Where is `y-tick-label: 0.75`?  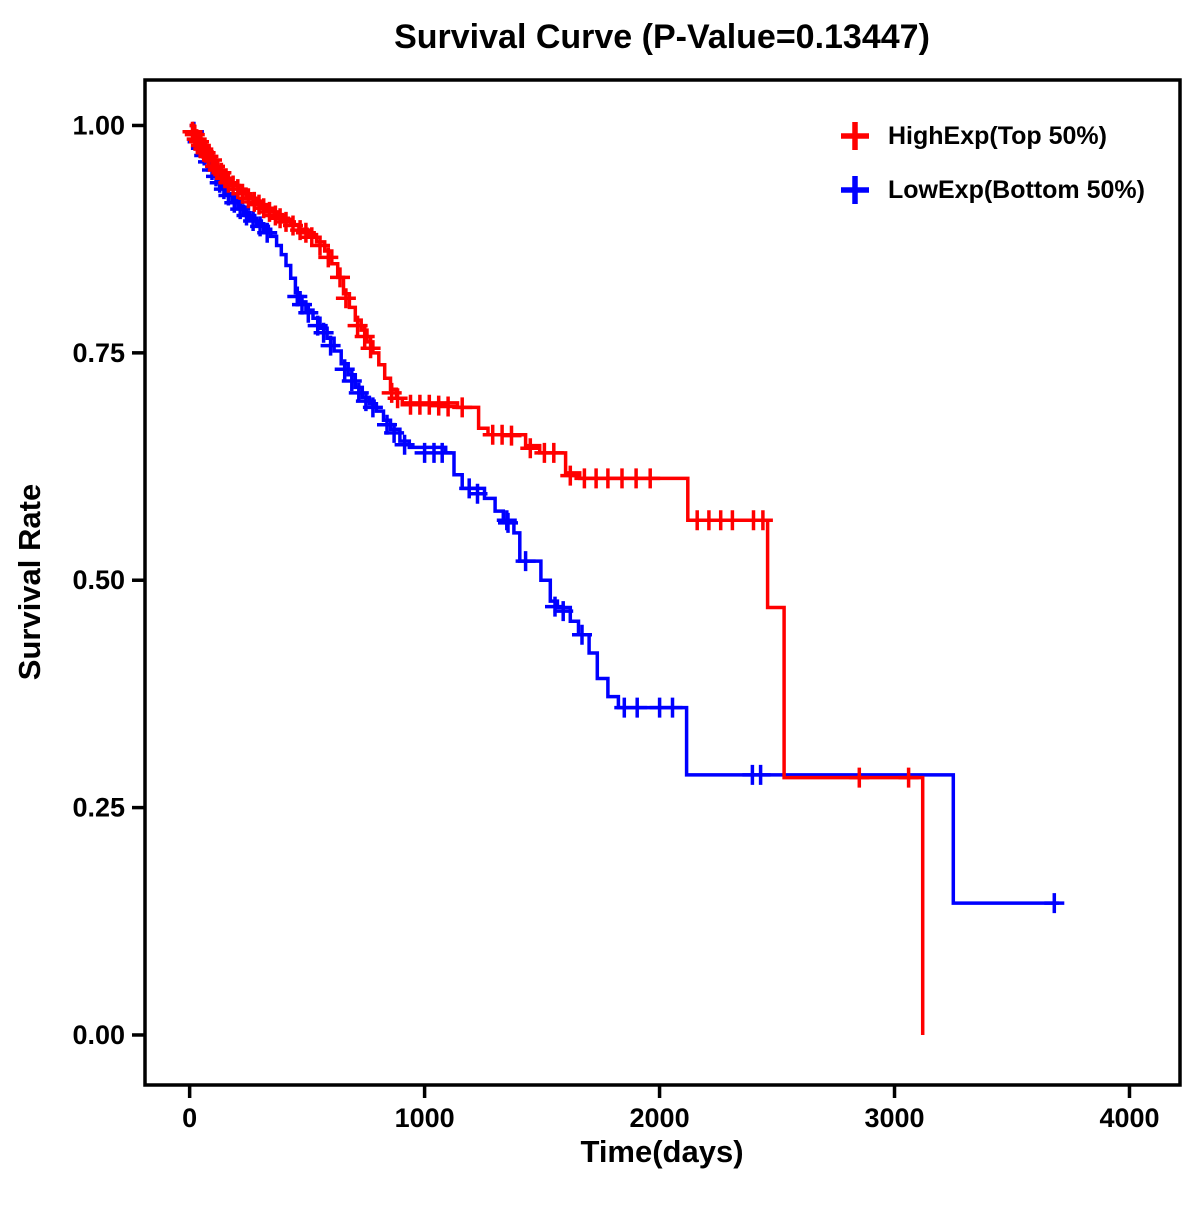
y-tick-label: 0.75 is located at coordinates (98, 353).